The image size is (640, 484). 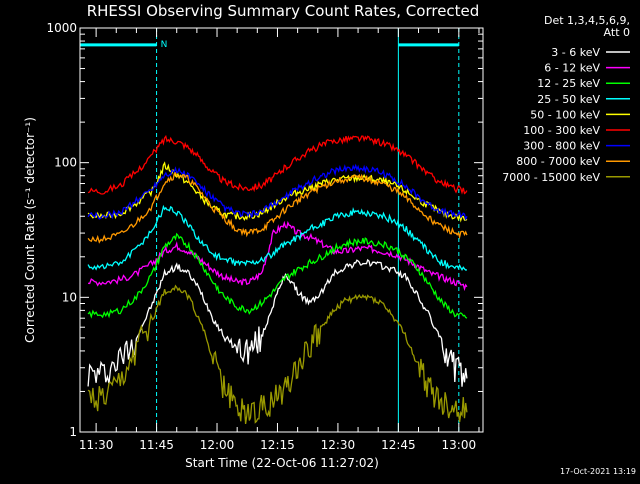 I want to click on x-tick-label: 12:15, so click(x=277, y=445).